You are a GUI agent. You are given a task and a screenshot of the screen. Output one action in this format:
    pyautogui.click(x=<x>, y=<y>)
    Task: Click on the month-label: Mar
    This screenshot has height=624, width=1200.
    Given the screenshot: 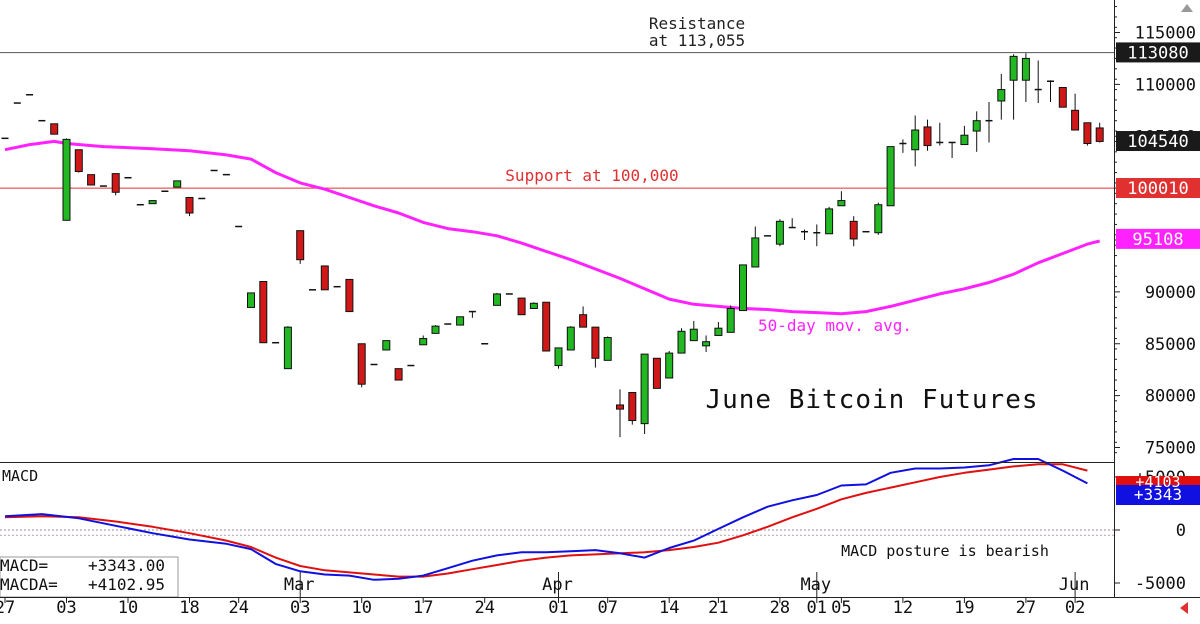 What is the action you would take?
    pyautogui.click(x=299, y=585)
    